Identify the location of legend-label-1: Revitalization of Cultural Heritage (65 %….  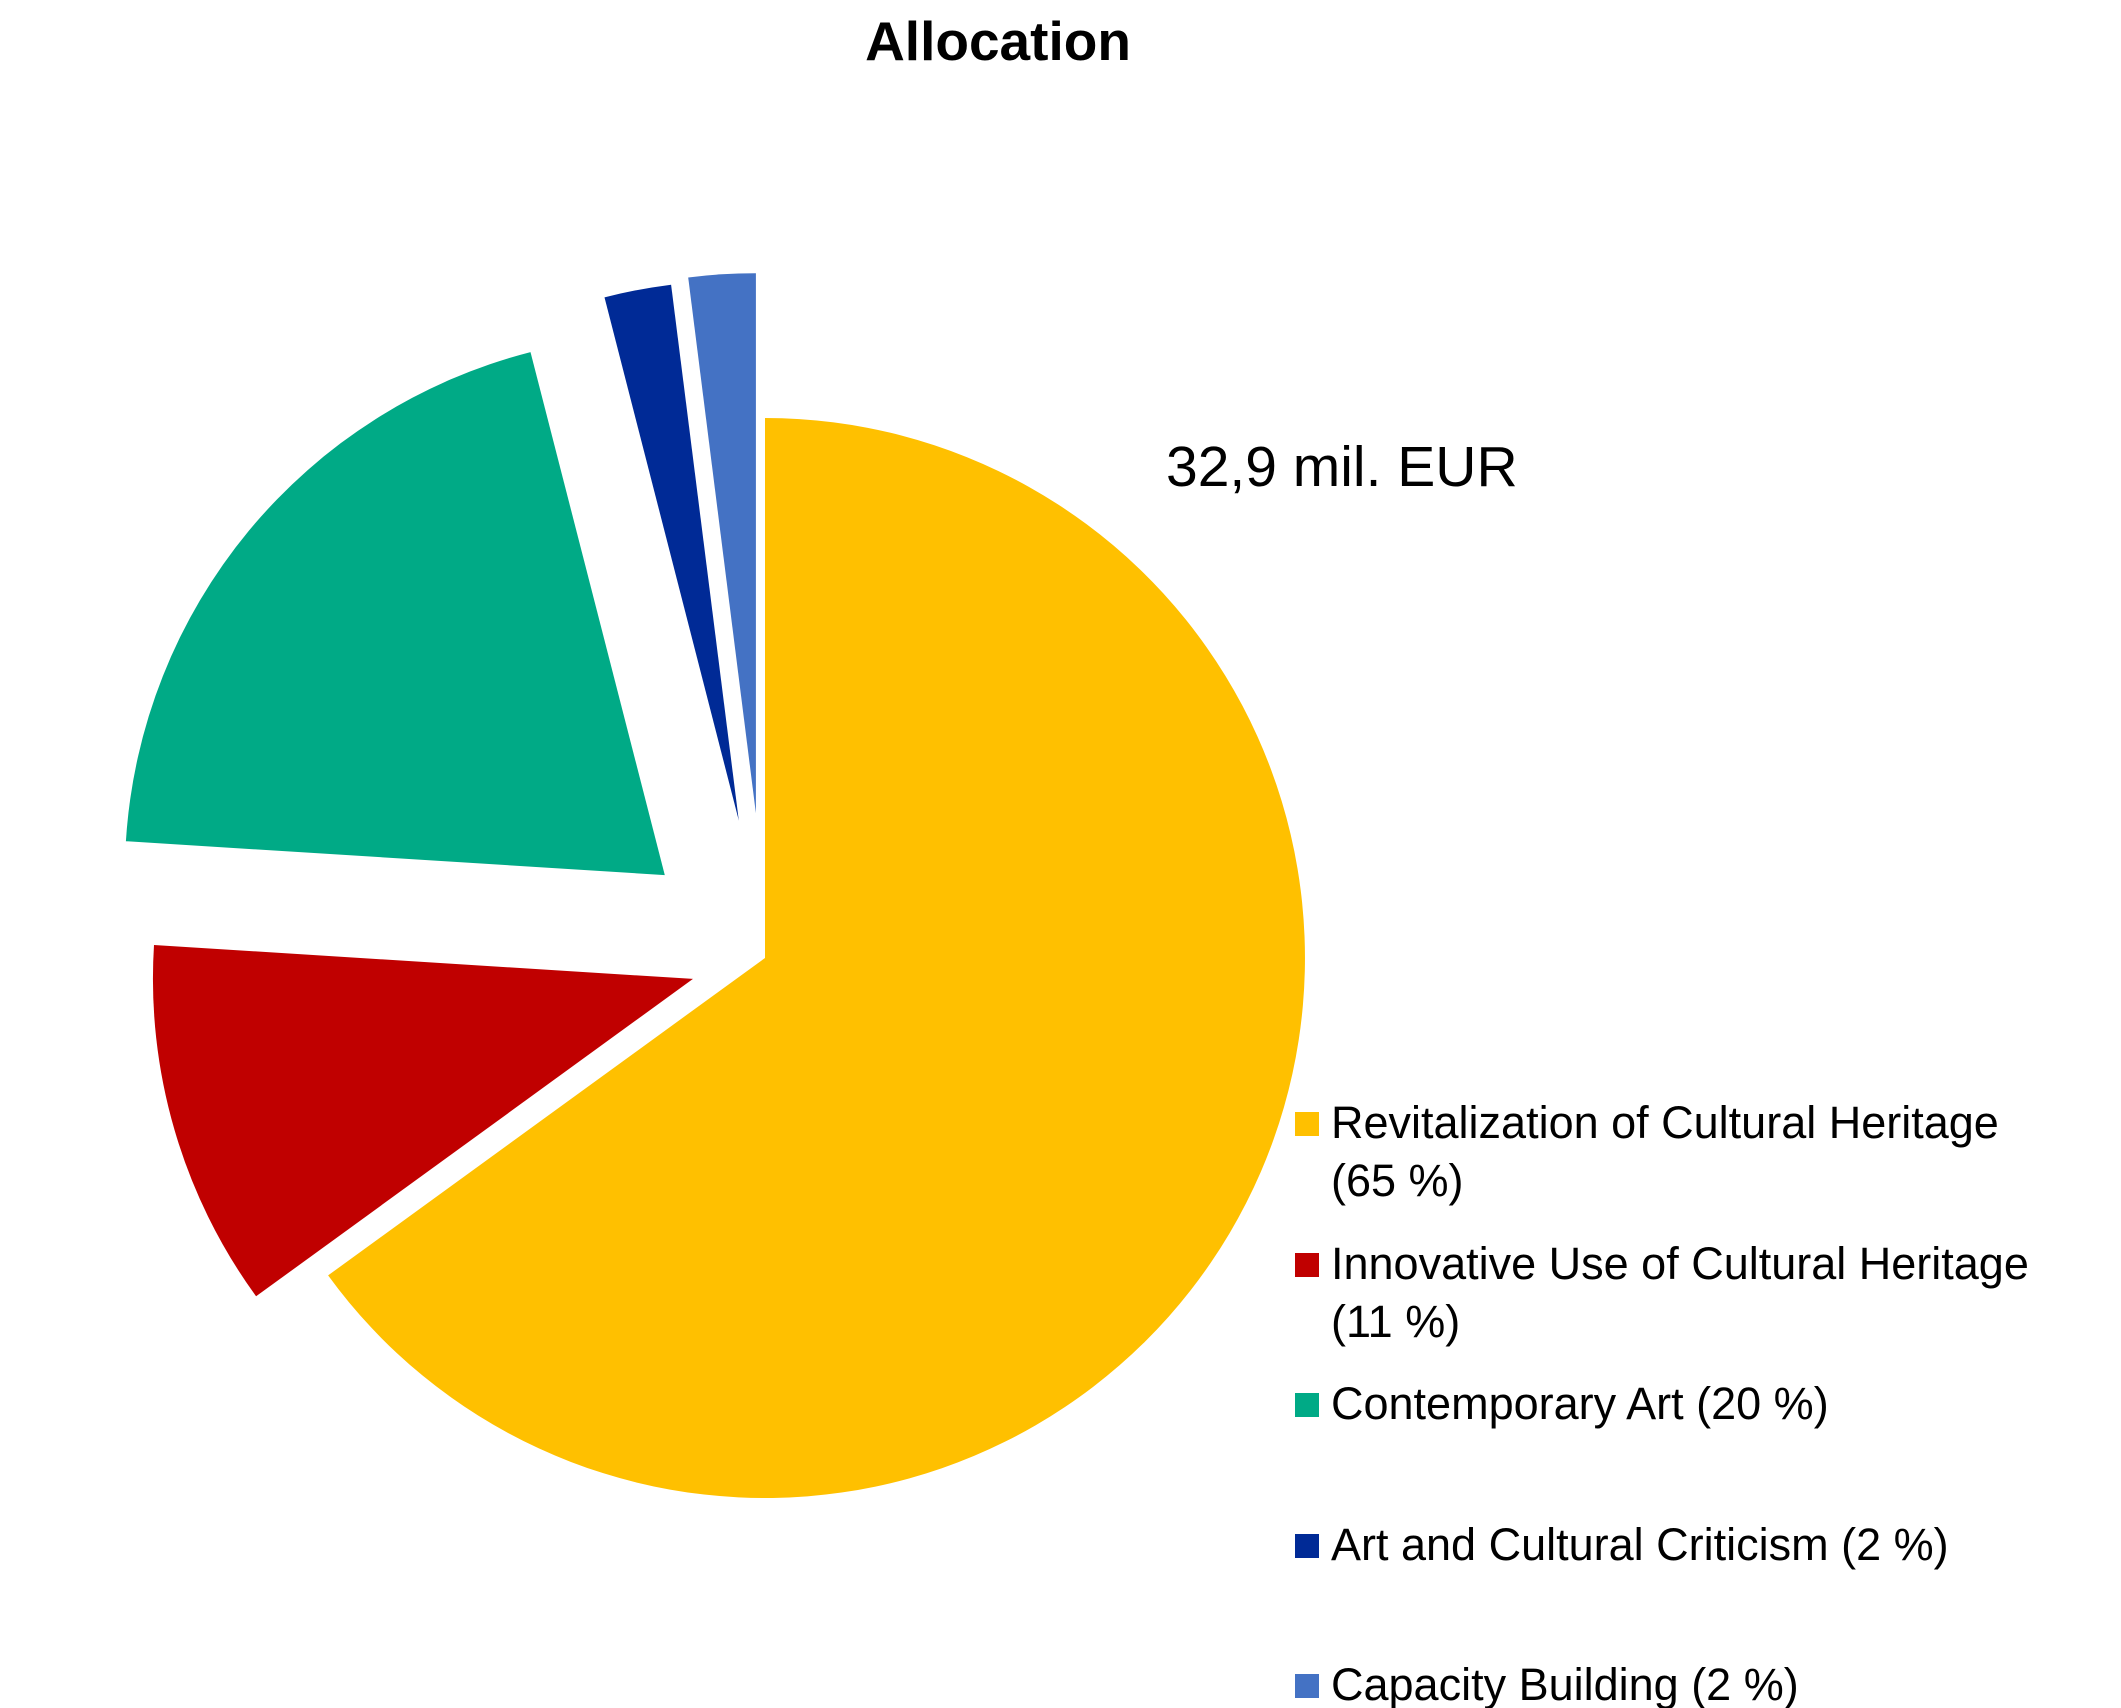
(1665, 1151).